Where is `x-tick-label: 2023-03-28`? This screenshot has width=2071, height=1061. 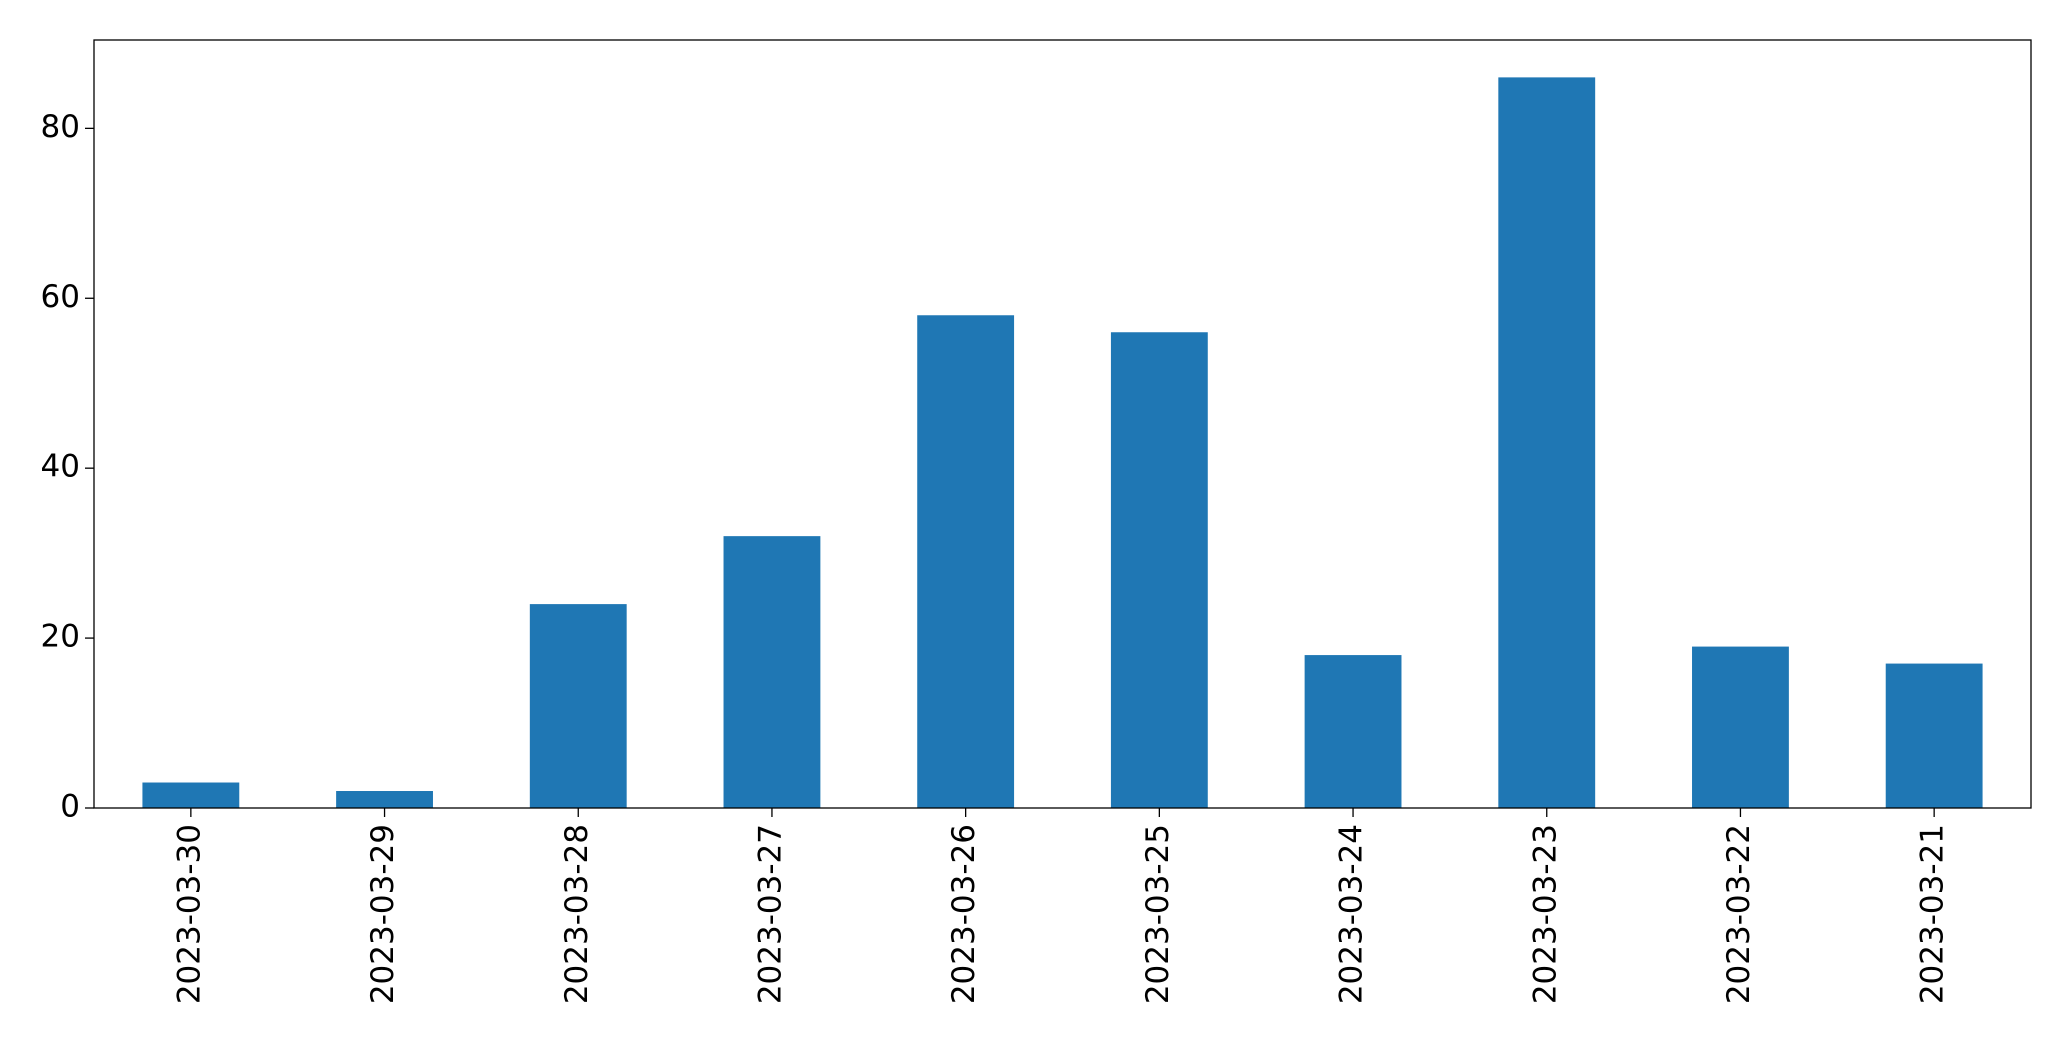
x-tick-label: 2023-03-28 is located at coordinates (577, 914).